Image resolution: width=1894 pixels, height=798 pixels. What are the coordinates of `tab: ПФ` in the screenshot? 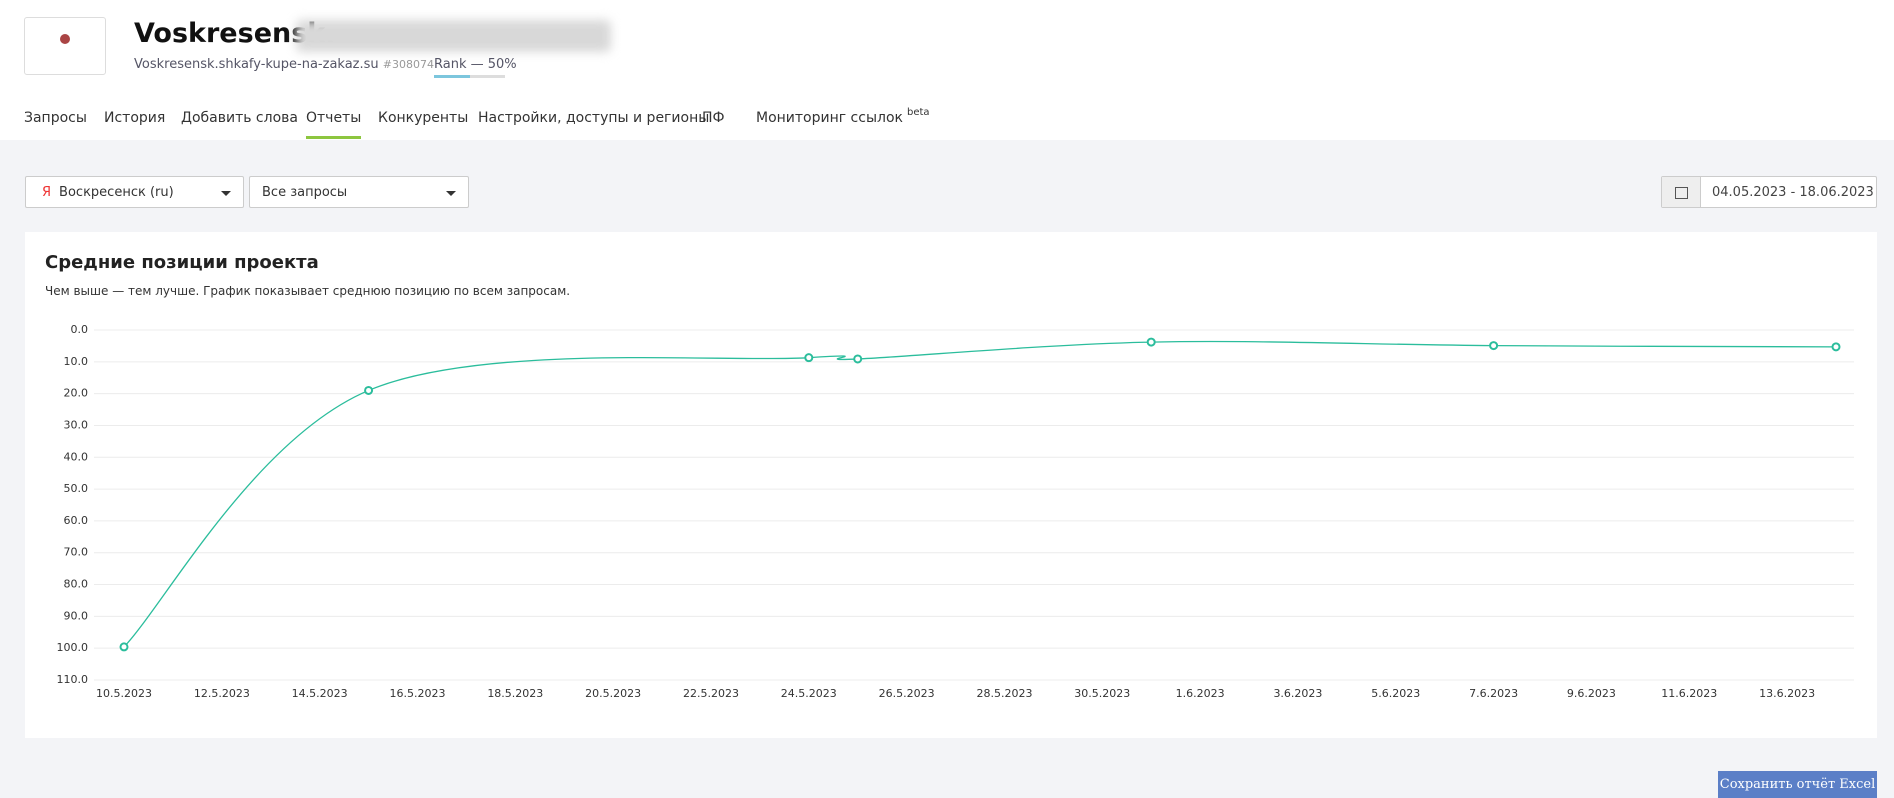 It's located at (713, 118).